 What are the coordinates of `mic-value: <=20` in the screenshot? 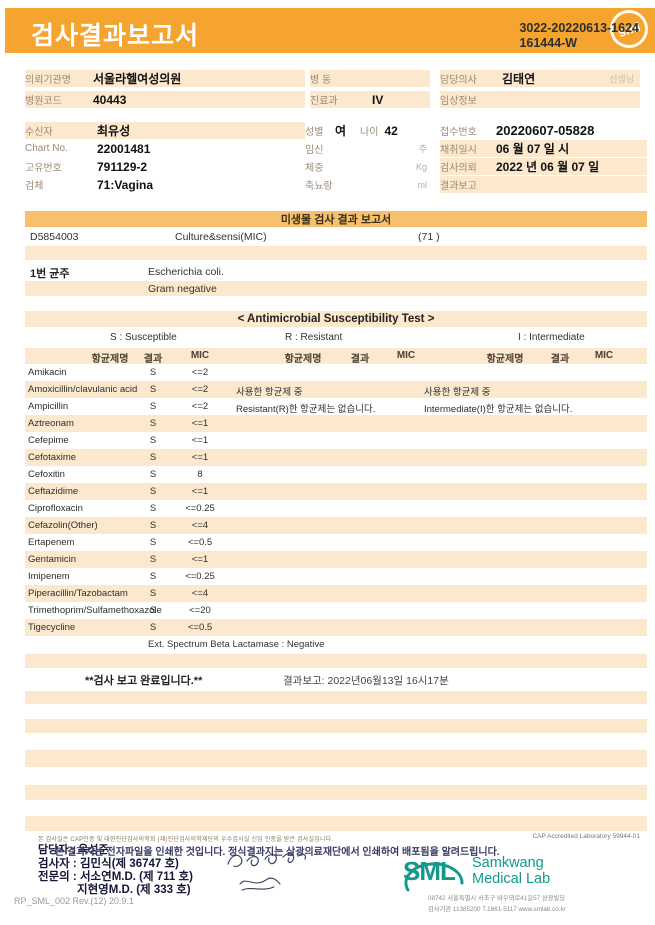 It's located at (200, 610).